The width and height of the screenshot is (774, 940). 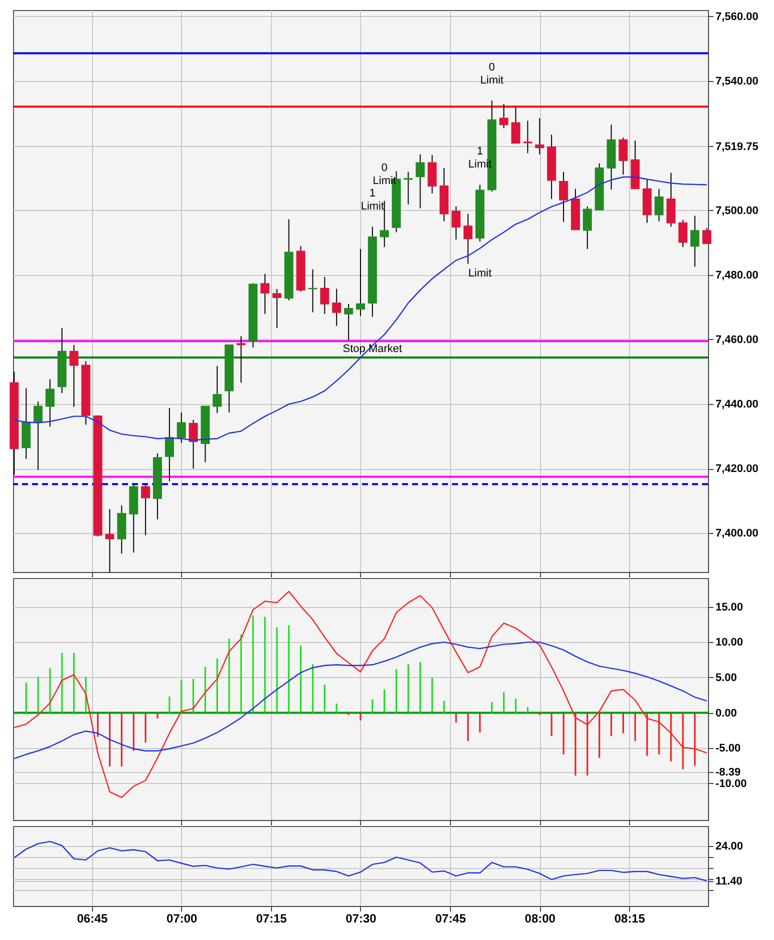 What do you see at coordinates (480, 274) in the screenshot?
I see `annotation: Limit` at bounding box center [480, 274].